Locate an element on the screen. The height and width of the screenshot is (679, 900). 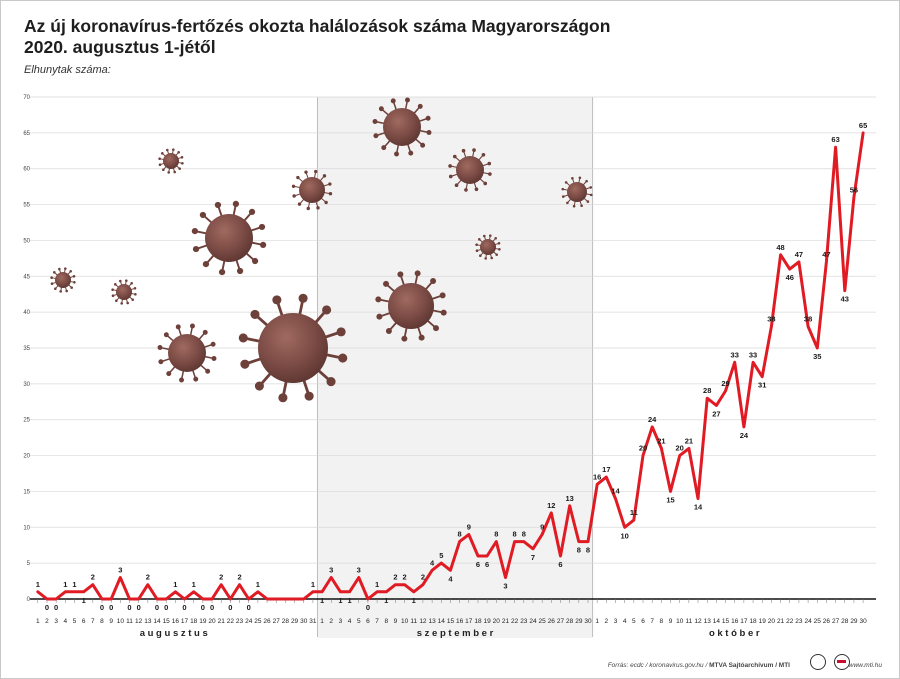
x-tick-label: 12 is located at coordinates (698, 621).